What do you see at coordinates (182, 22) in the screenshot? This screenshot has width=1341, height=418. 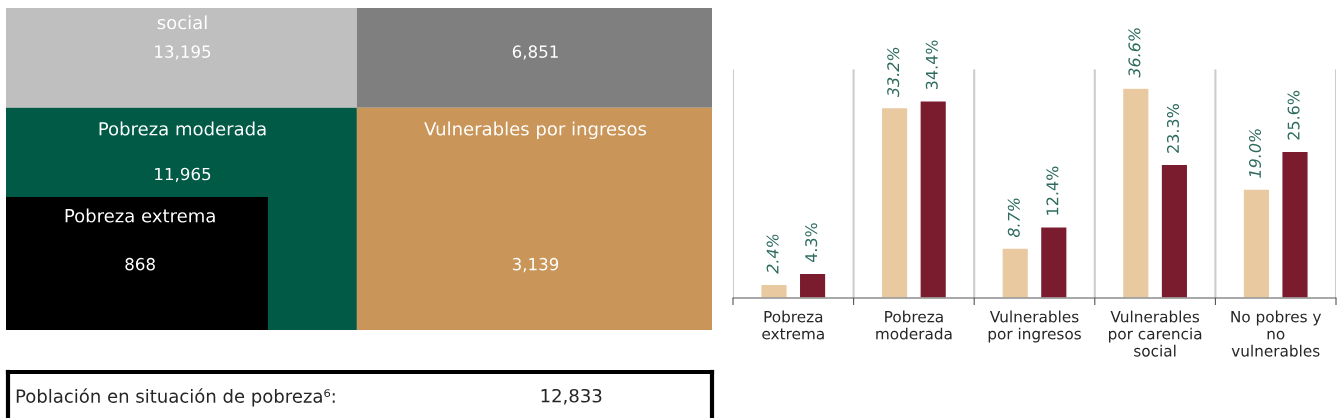 I see `category-label: social` at bounding box center [182, 22].